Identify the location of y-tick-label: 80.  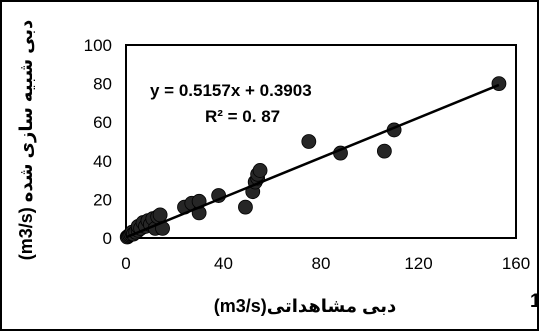
(102, 84).